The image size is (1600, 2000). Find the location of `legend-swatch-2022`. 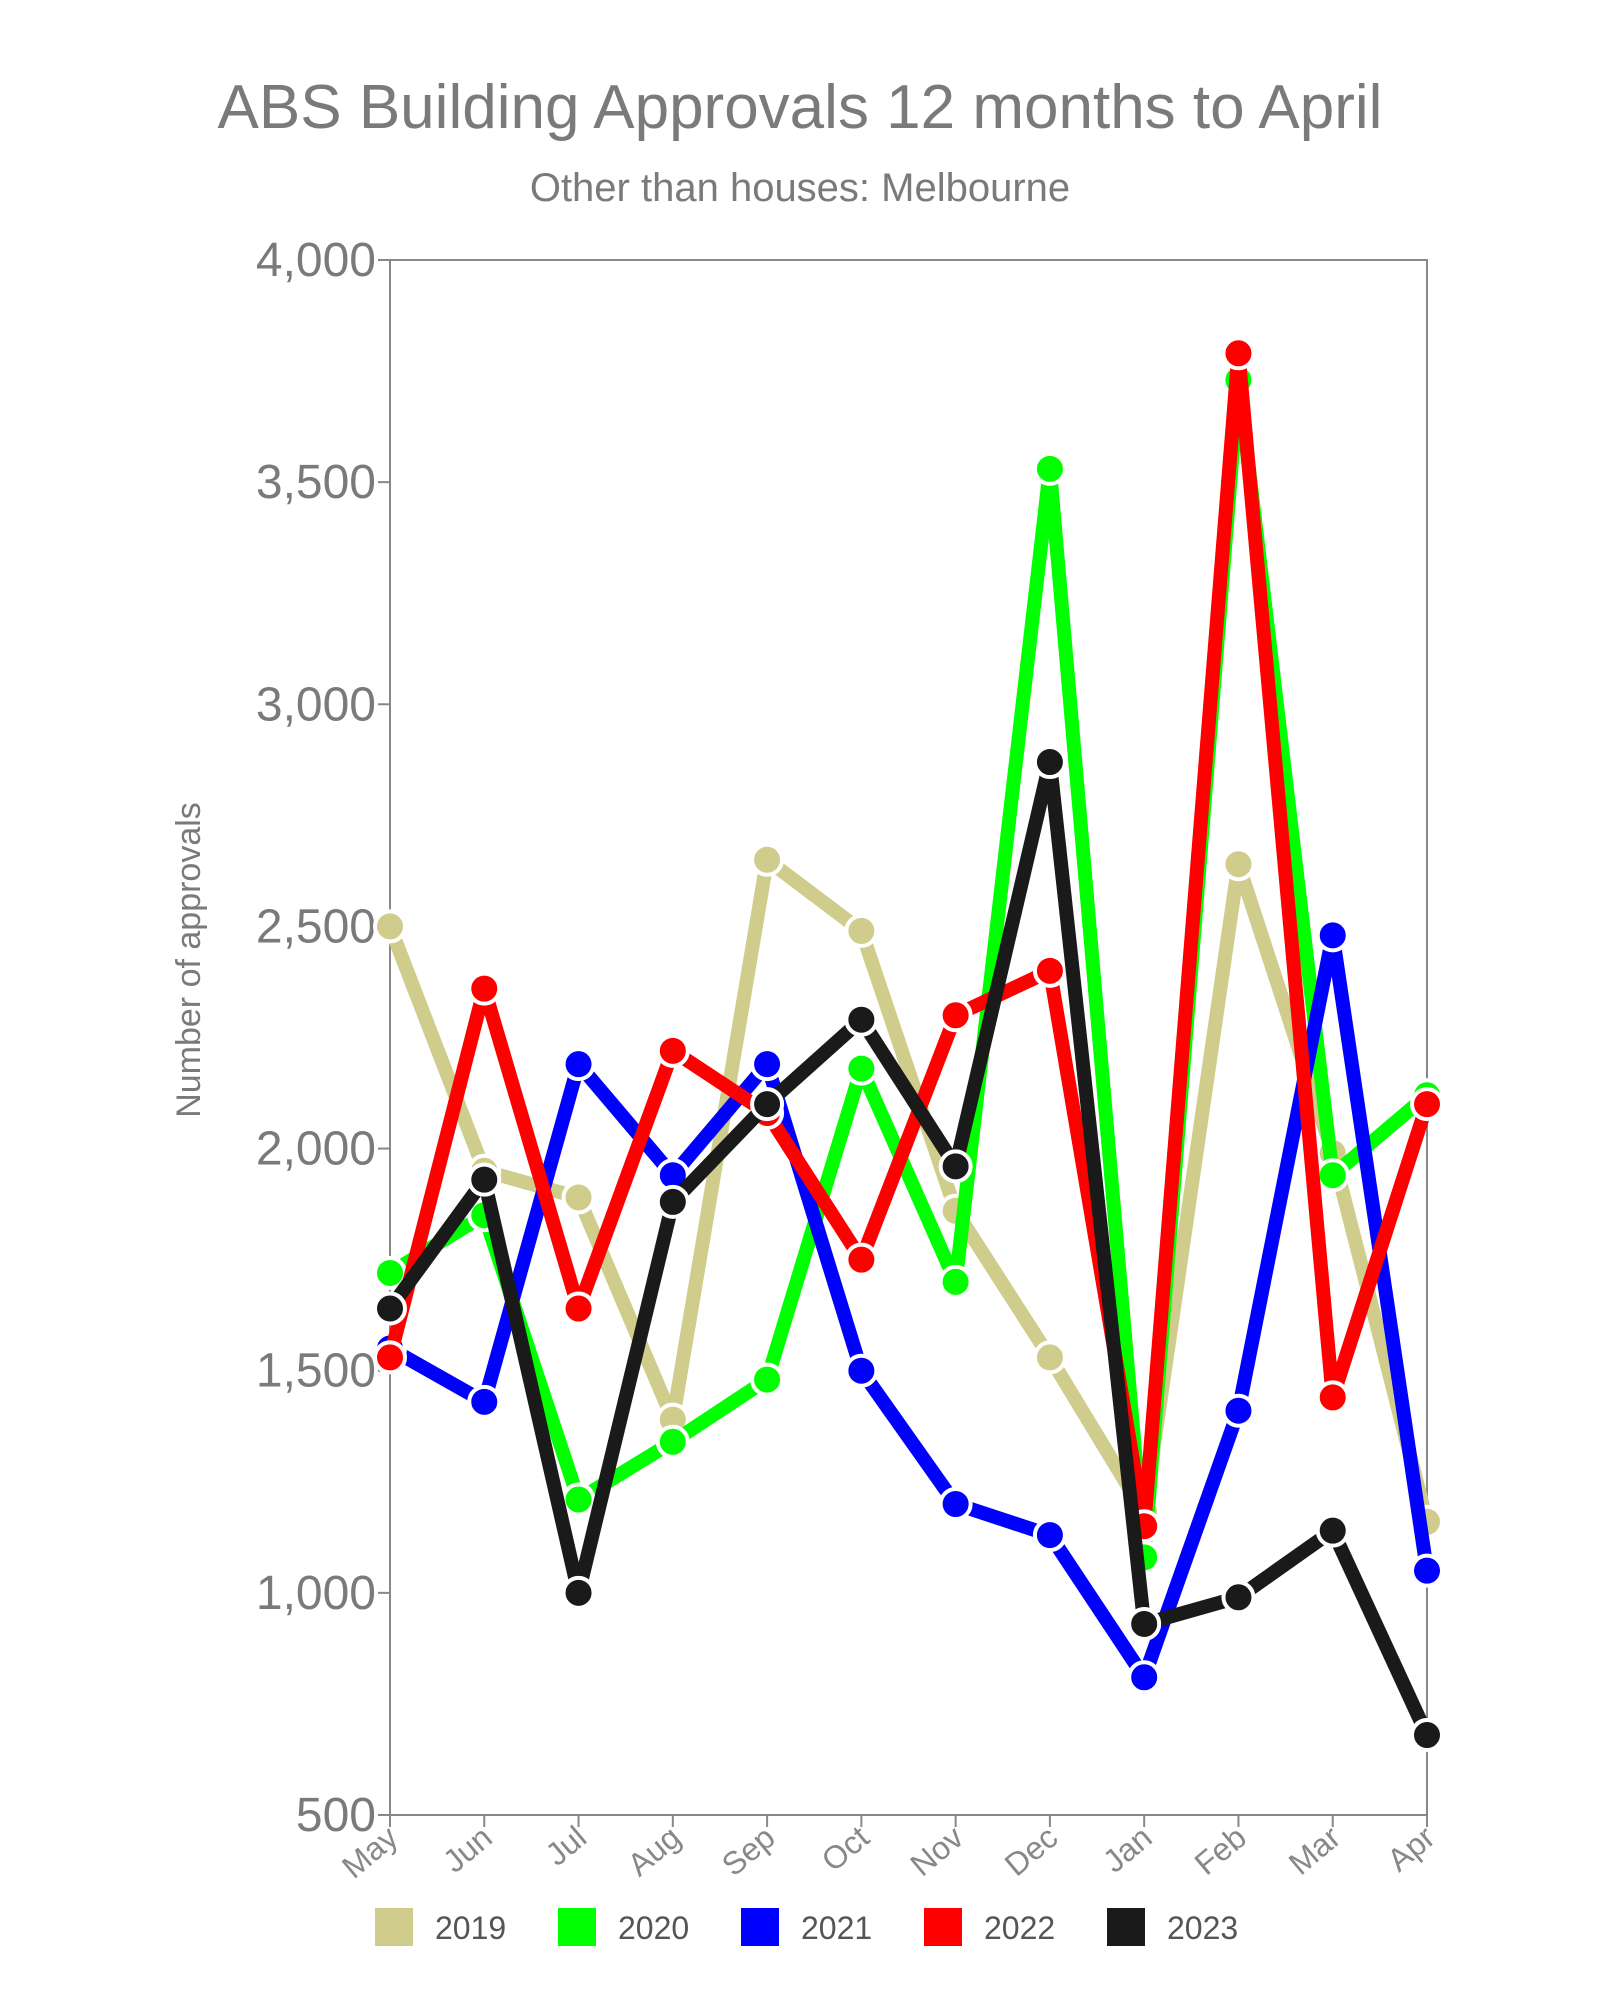

legend-swatch-2022 is located at coordinates (943, 1927).